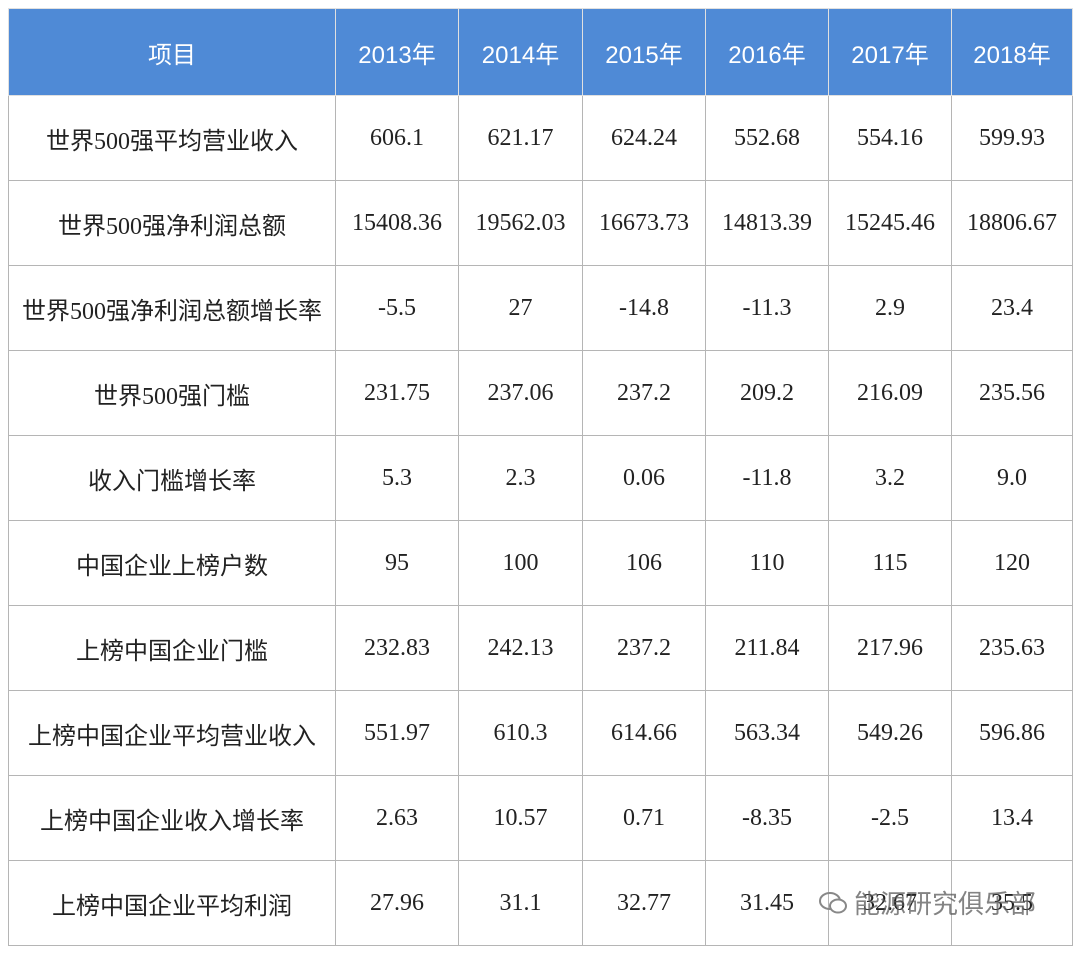 The width and height of the screenshot is (1080, 953). What do you see at coordinates (1012, 393) in the screenshot?
I see `value-cell: 235.56` at bounding box center [1012, 393].